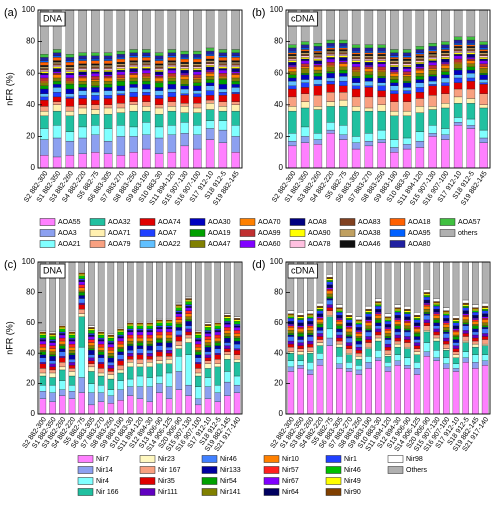  I want to click on bar-segment: AOA60, so click(356, 65).